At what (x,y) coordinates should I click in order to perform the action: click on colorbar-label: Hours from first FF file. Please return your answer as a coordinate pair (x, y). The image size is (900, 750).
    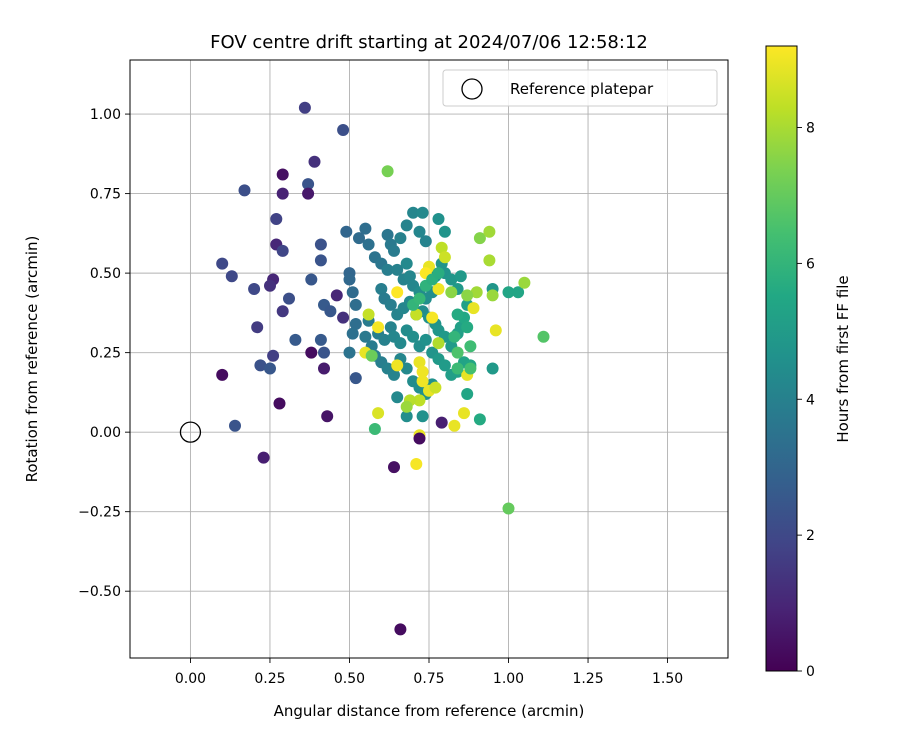
    Looking at the image, I should click on (843, 358).